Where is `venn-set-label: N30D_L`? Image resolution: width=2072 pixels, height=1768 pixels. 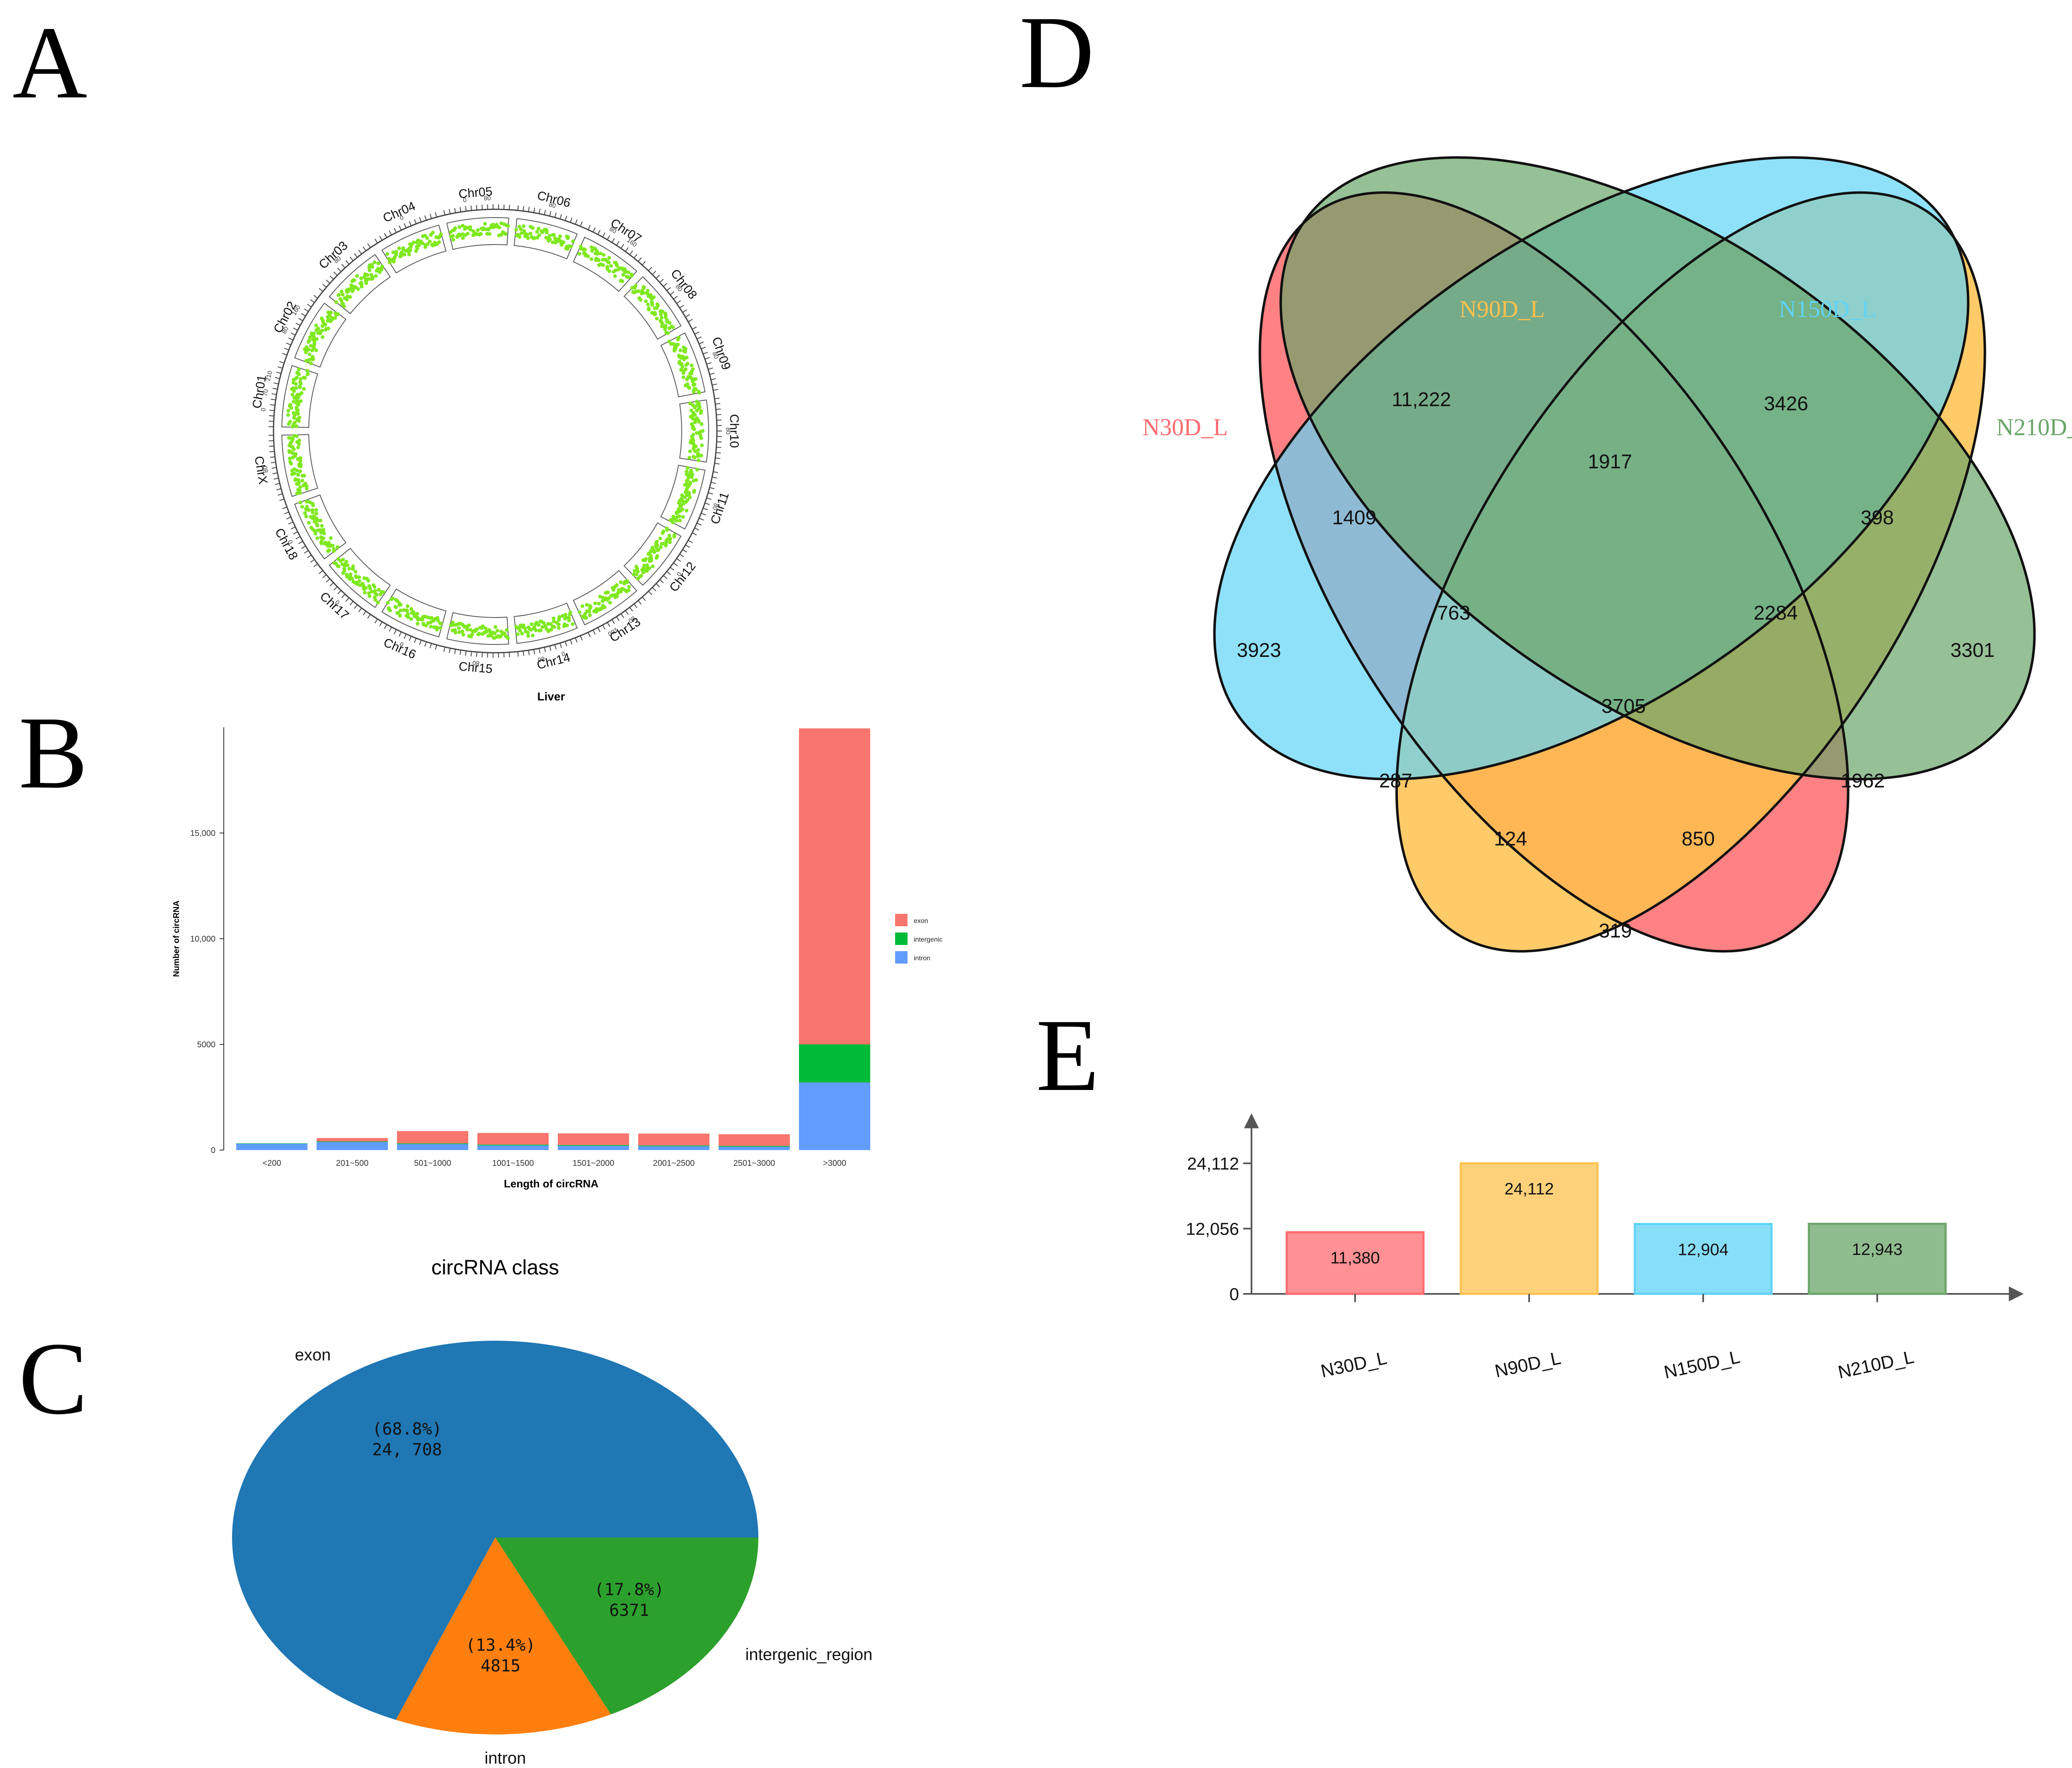
venn-set-label: N30D_L is located at coordinates (1185, 427).